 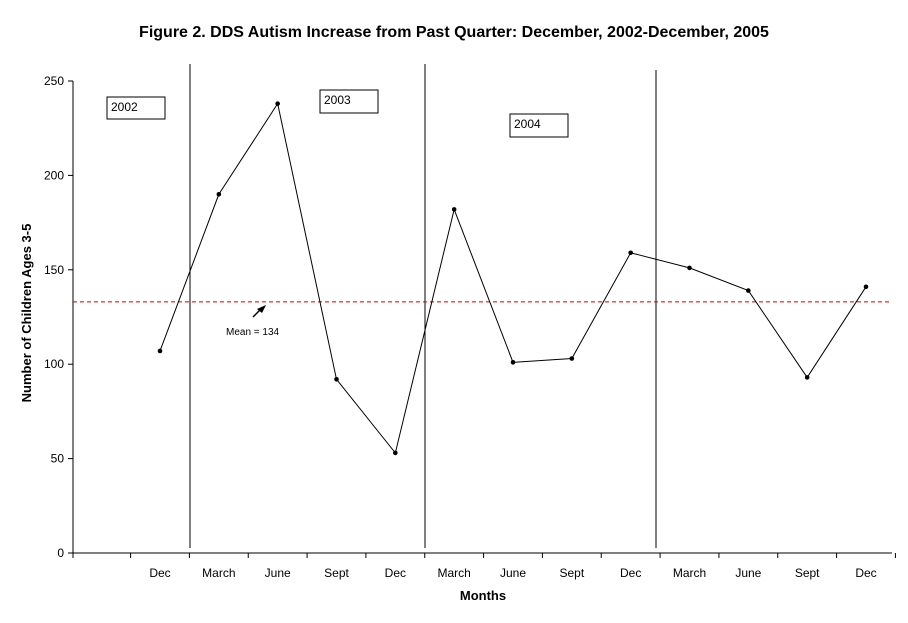 I want to click on year-box-2002: 2002, so click(x=136, y=108).